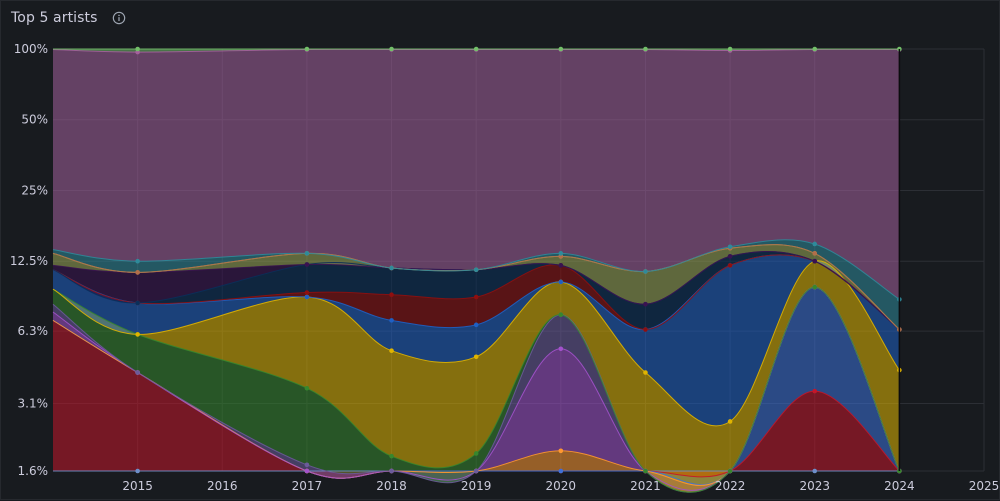  I want to click on x-tick-label: 2015, so click(137, 486).